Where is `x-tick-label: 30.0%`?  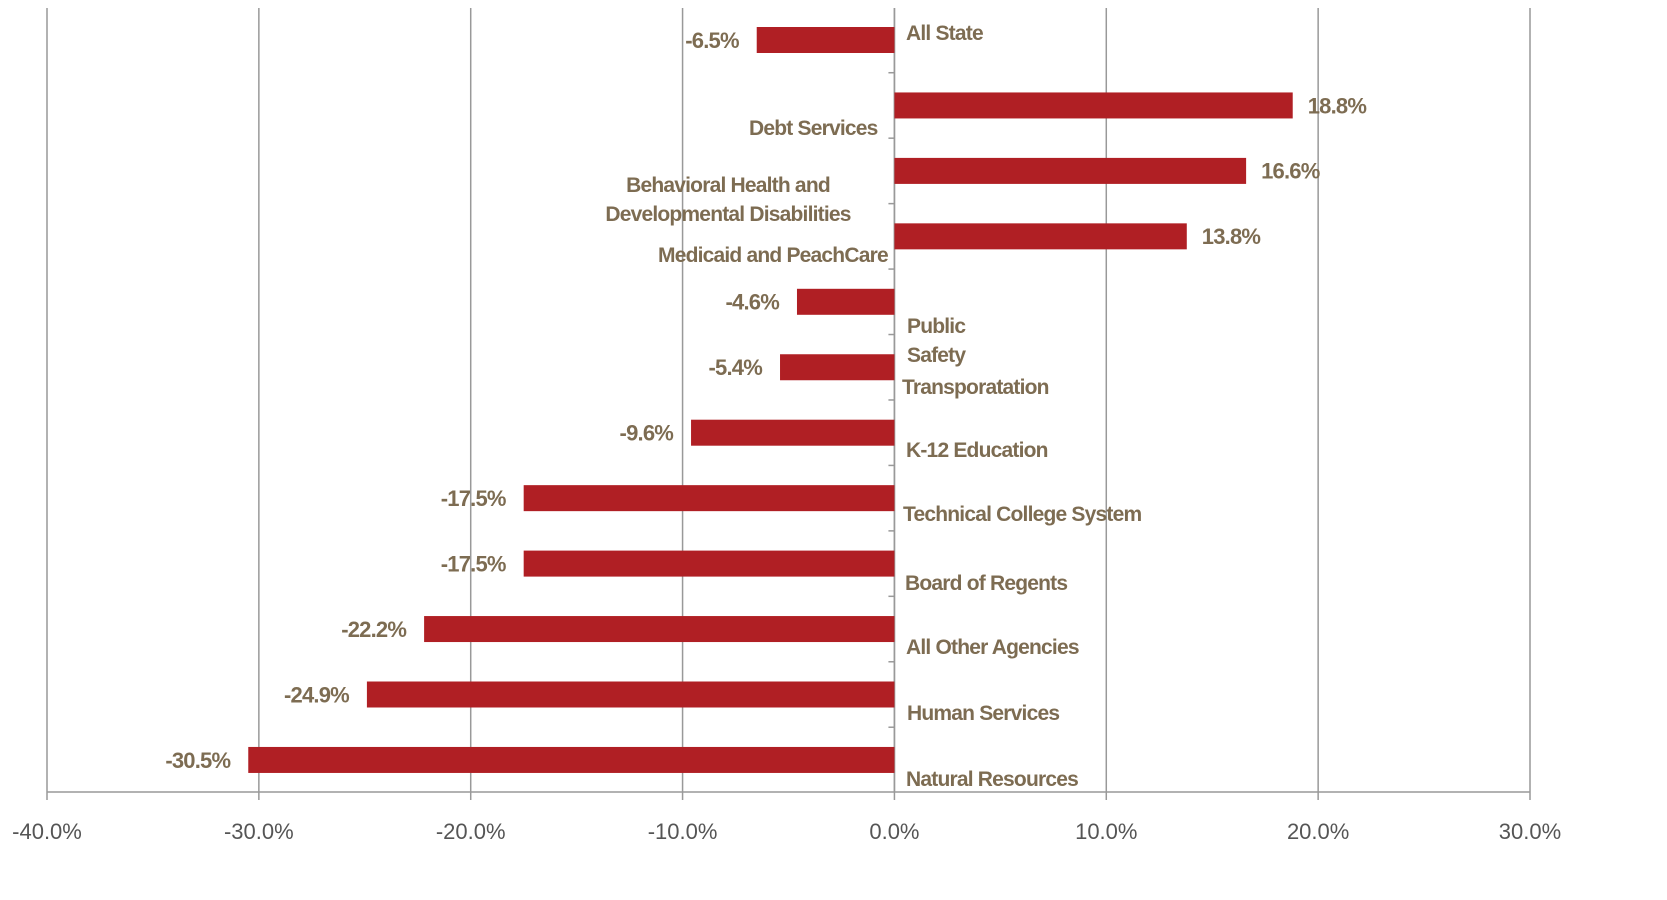
x-tick-label: 30.0% is located at coordinates (1530, 831).